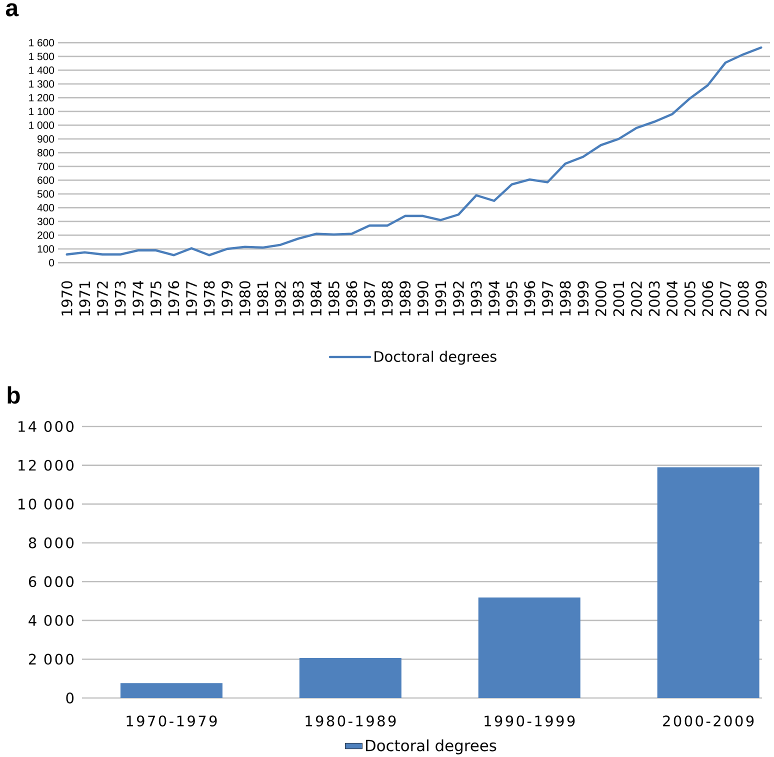  I want to click on y-tick-label: 100, so click(46, 249).